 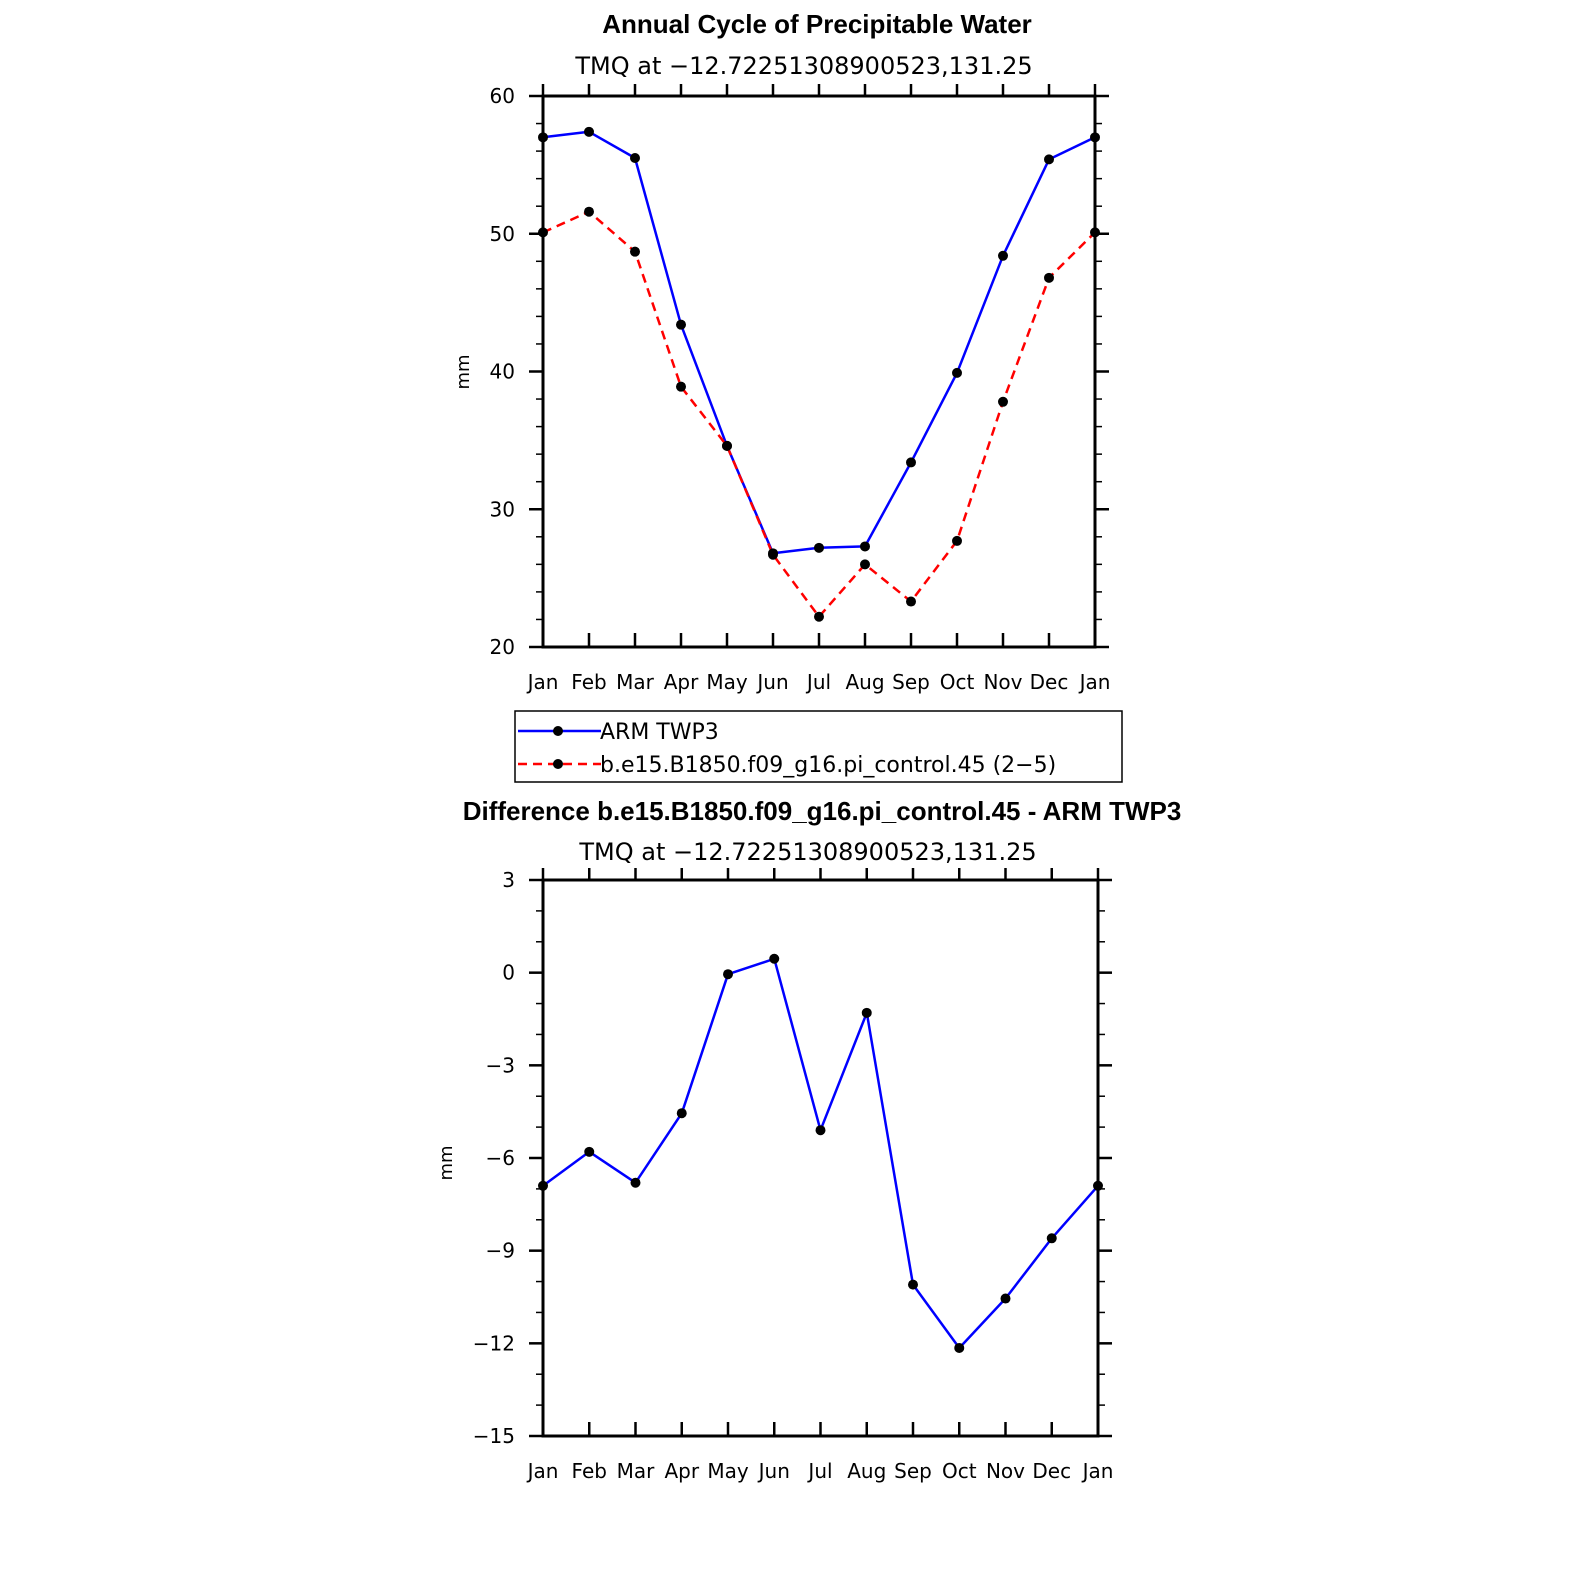 I want to click on legend-entry-model: b.e15.B1850.f09_g16.pi_control.45 (2−5), so click(x=787, y=765).